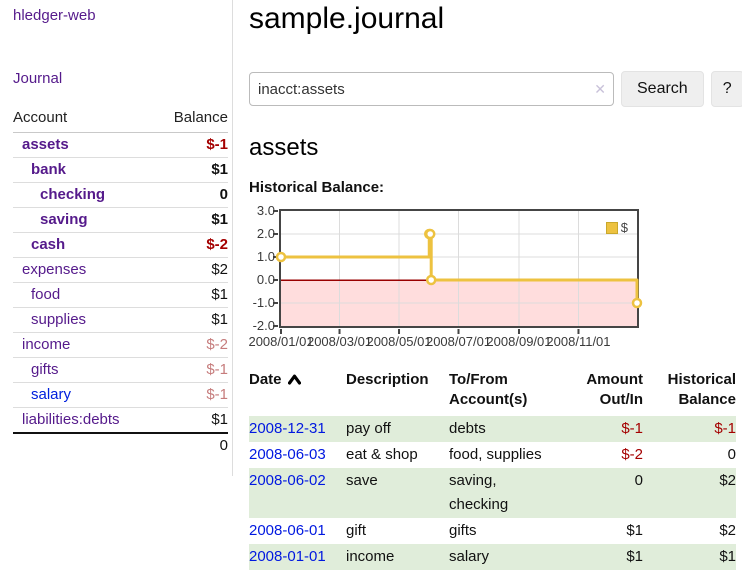  What do you see at coordinates (265, 256) in the screenshot?
I see `y-axis-tick-label: 1.0` at bounding box center [265, 256].